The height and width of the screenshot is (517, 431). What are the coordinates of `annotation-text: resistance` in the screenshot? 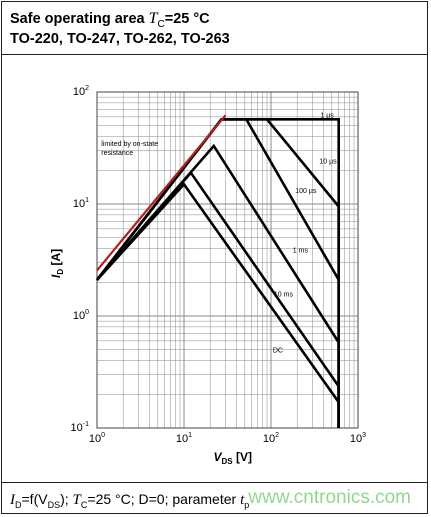 It's located at (117, 153).